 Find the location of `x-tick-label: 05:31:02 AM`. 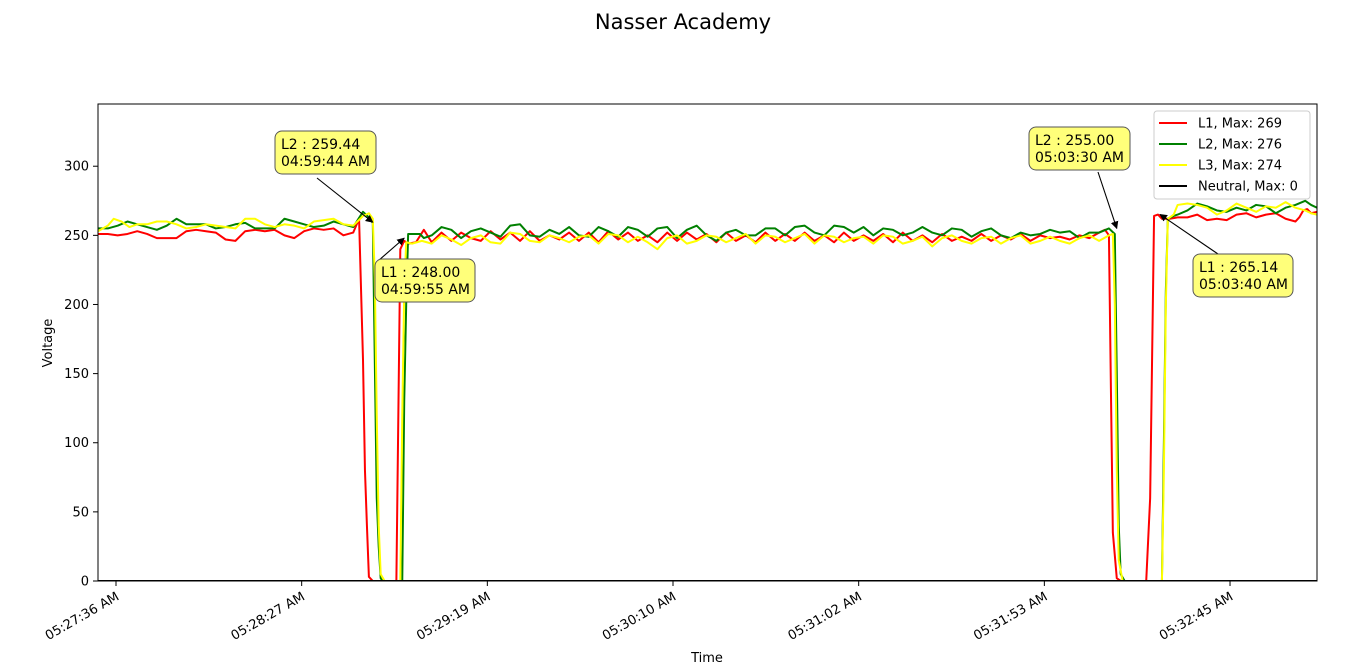

x-tick-label: 05:31:02 AM is located at coordinates (825, 616).